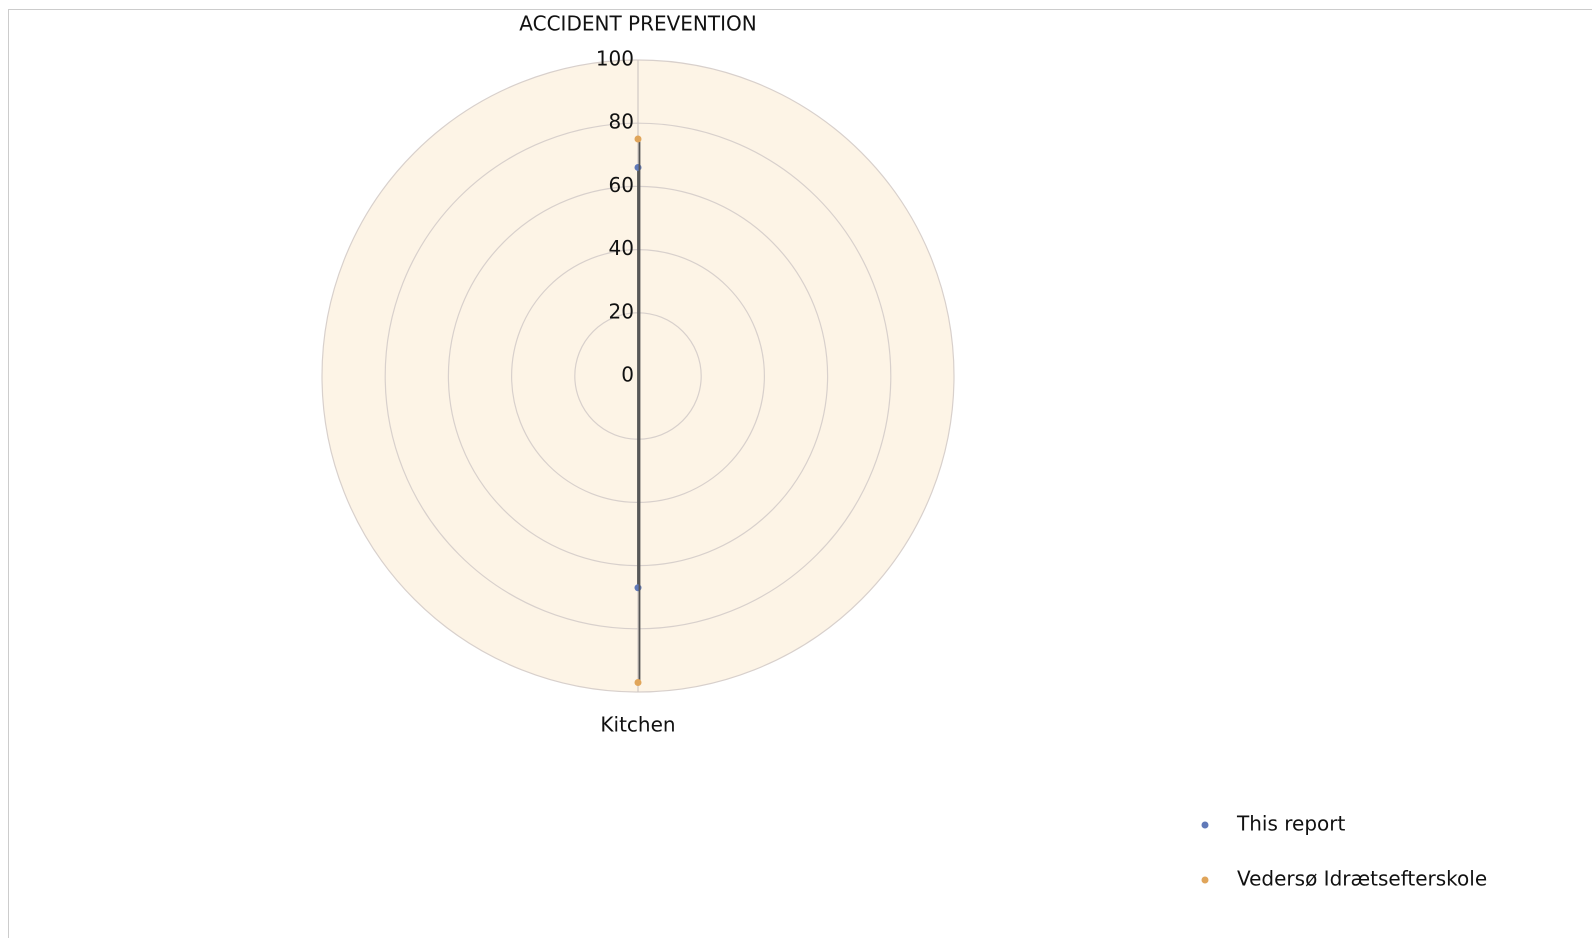  Describe the element at coordinates (637, 725) in the screenshot. I see `category-label: Kitchen` at that location.